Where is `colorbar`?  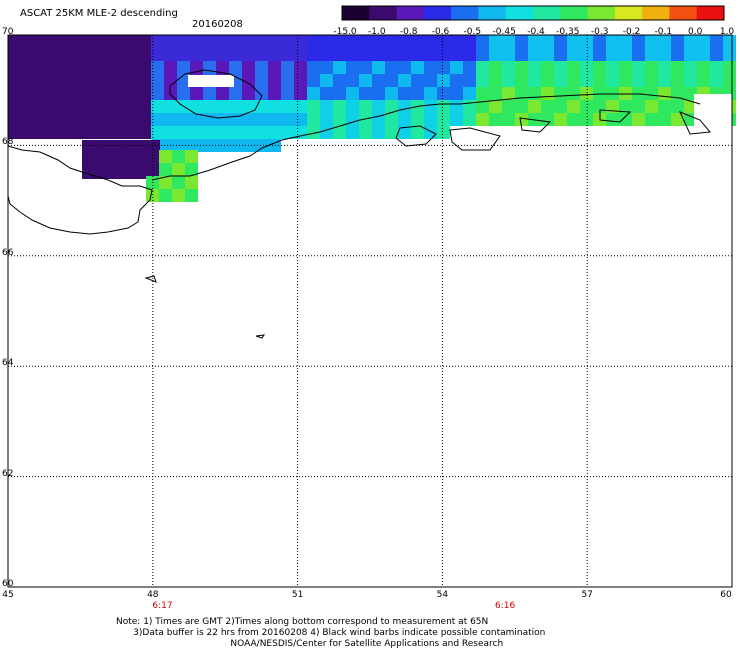 colorbar is located at coordinates (533, 13).